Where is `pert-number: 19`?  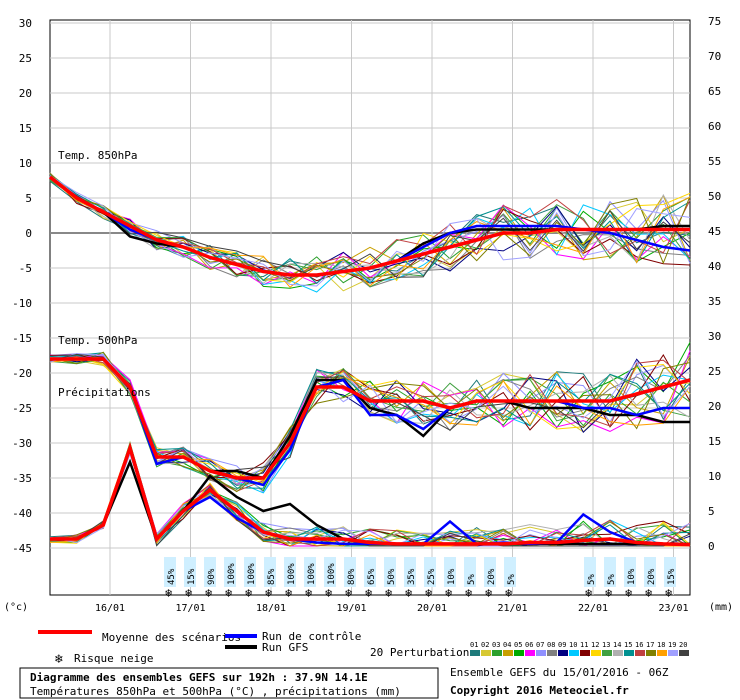
pert-number: 19 is located at coordinates (672, 645).